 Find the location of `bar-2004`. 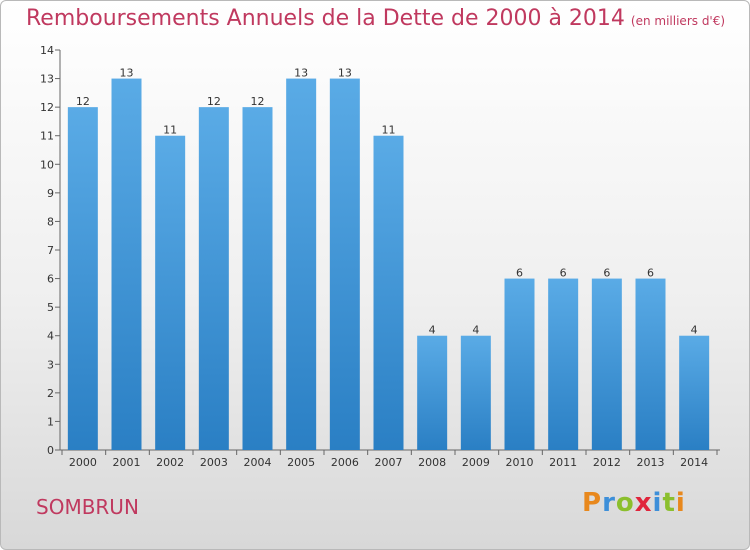

bar-2004 is located at coordinates (257, 279).